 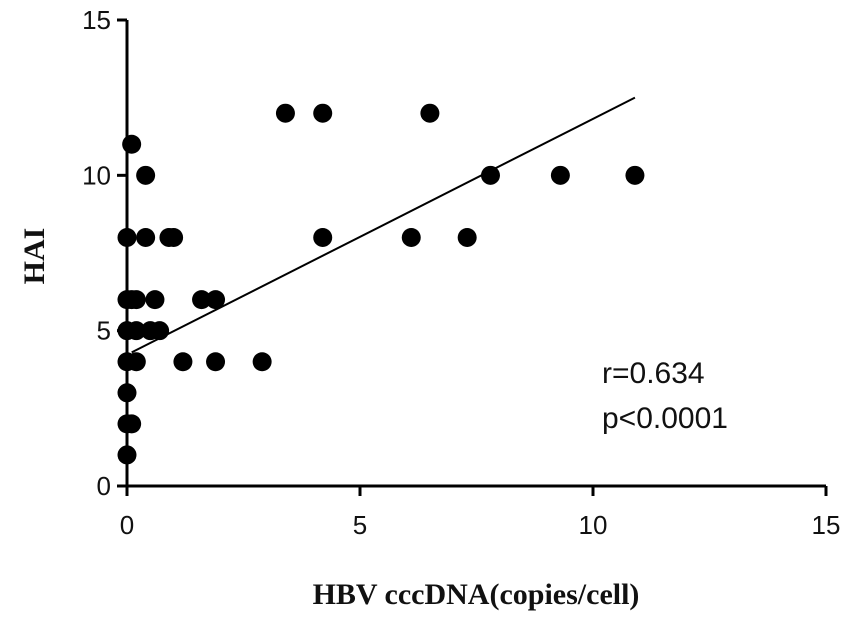 I want to click on y-axis-title: HAI, so click(x=34, y=256).